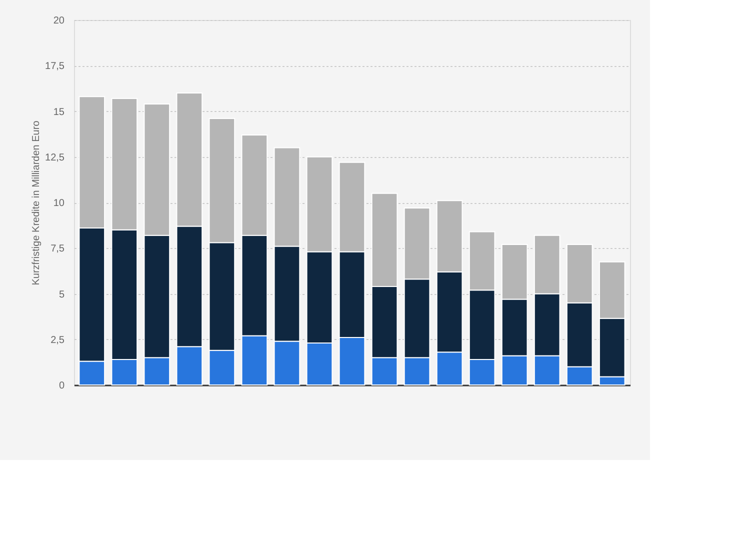  Describe the element at coordinates (57, 340) in the screenshot. I see `y-tick-label: 2,5` at that location.